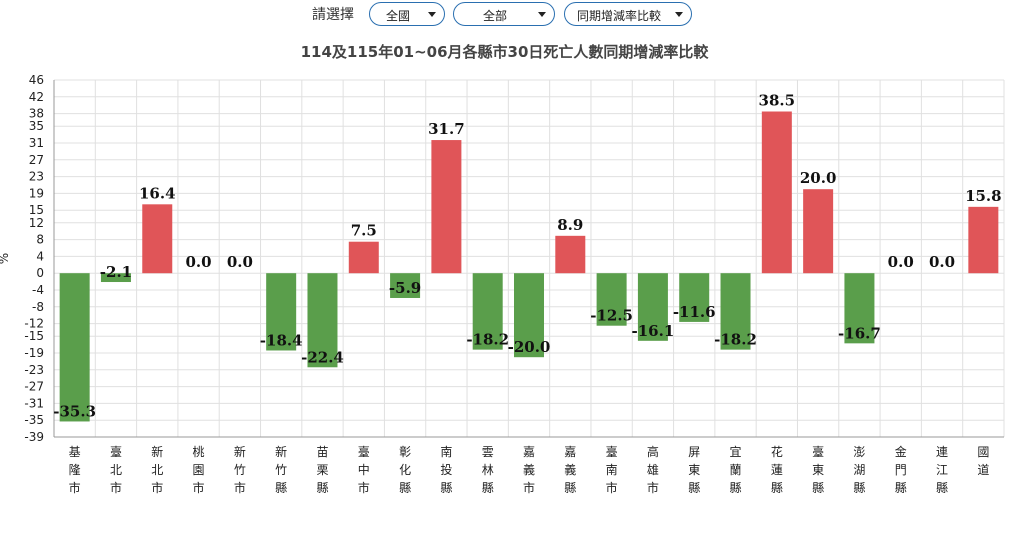  What do you see at coordinates (36, 177) in the screenshot?
I see `y-tick-label: 23` at bounding box center [36, 177].